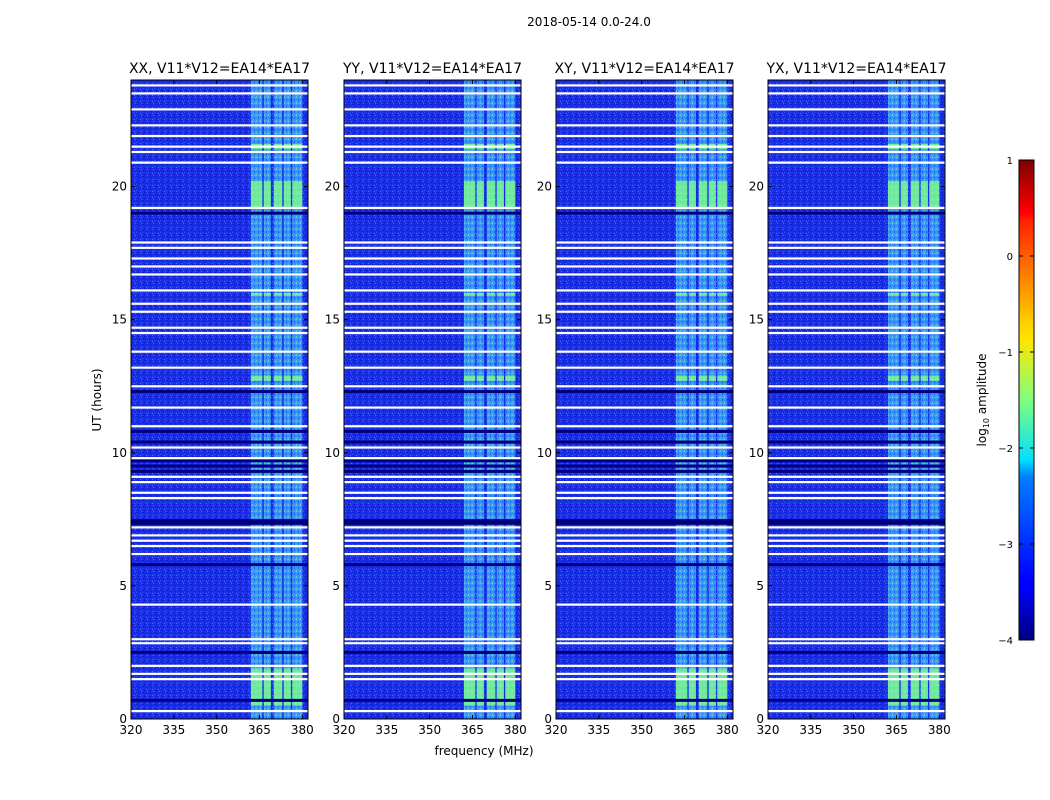  What do you see at coordinates (332, 320) in the screenshot?
I see `y-tick-label: 15` at bounding box center [332, 320].